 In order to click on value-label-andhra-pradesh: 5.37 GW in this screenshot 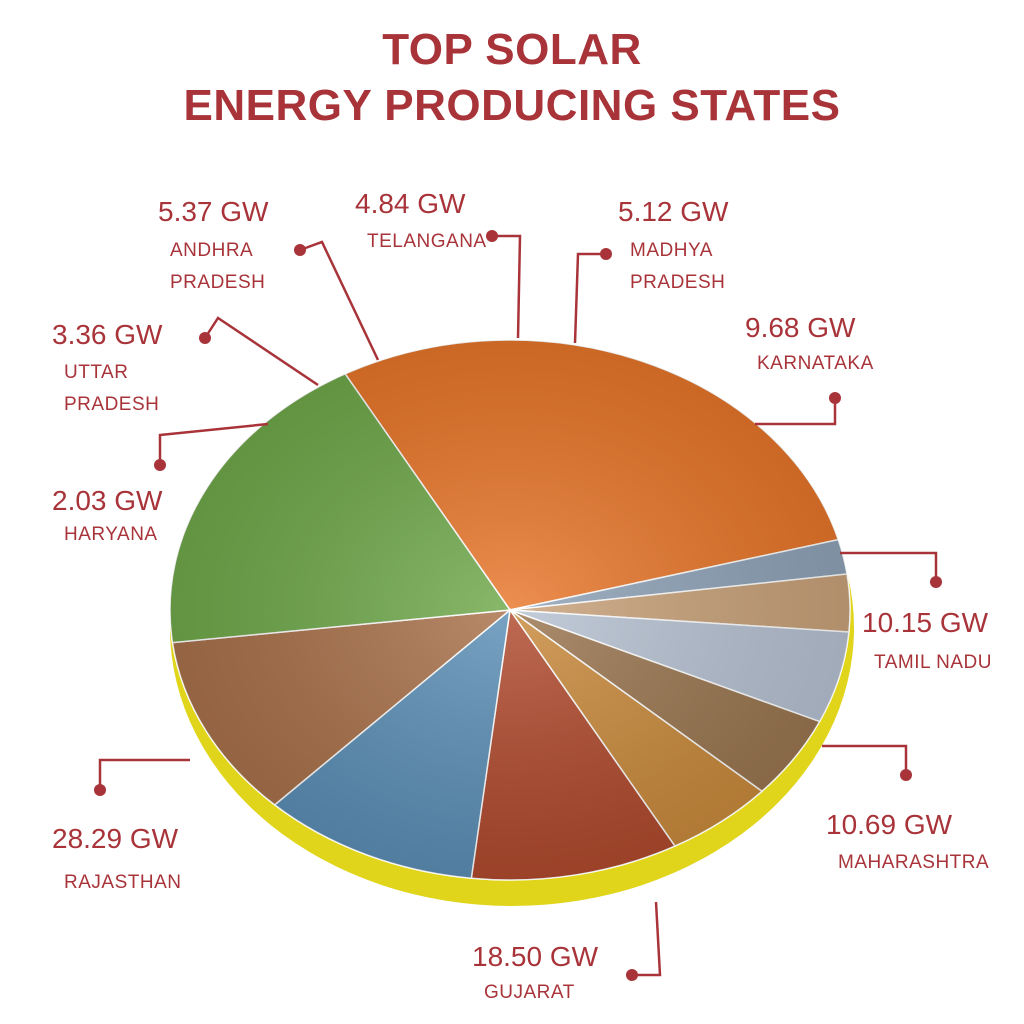, I will do `click(213, 211)`.